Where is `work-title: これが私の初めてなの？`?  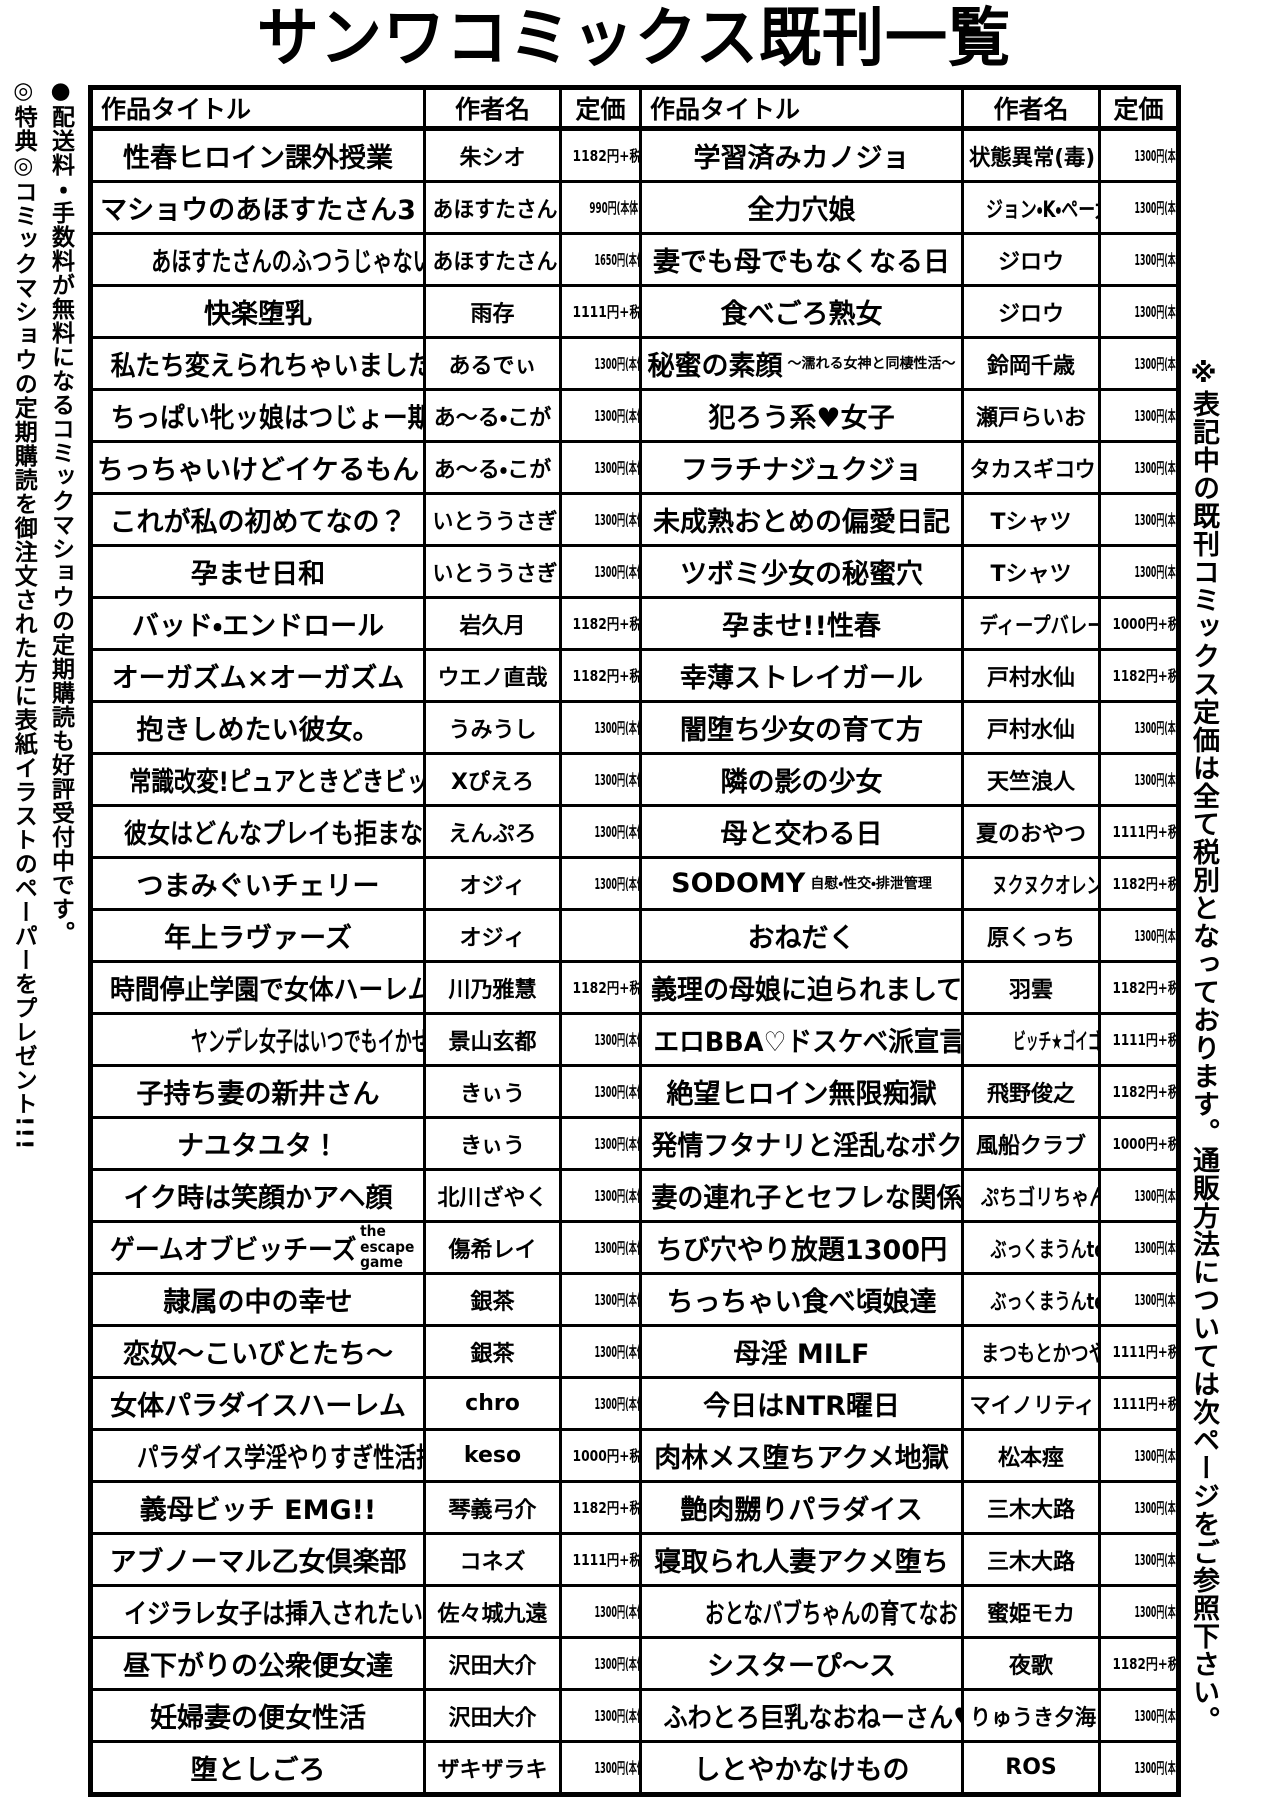 work-title: これが私の初めてなの？ is located at coordinates (258, 522).